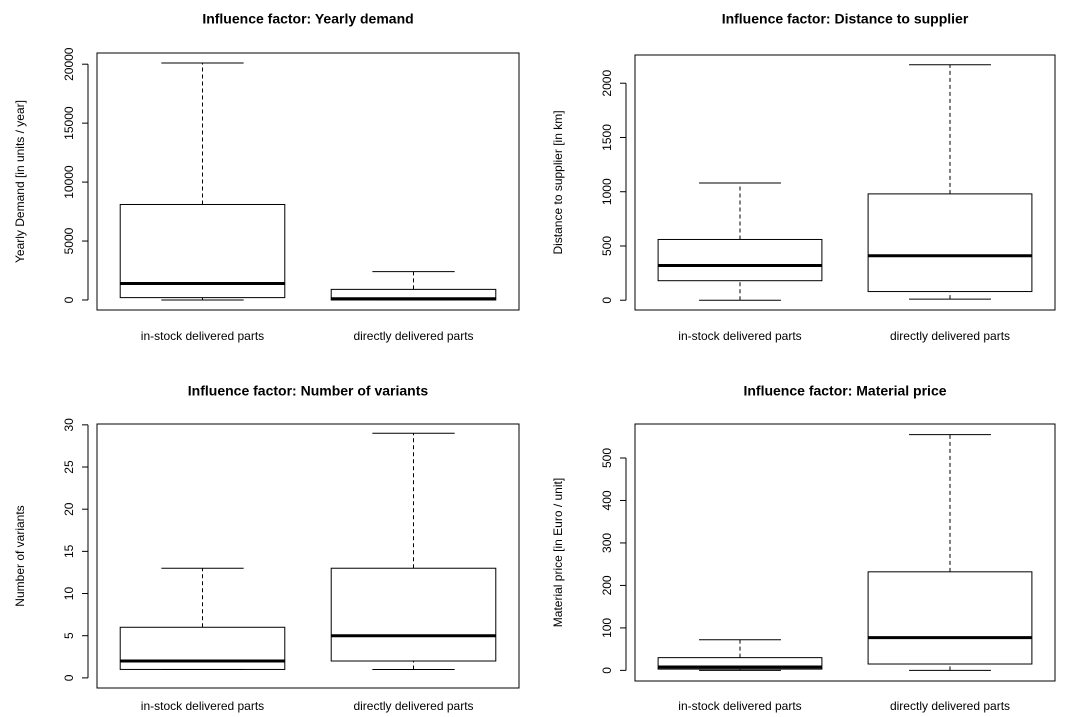 Image resolution: width=1076 pixels, height=717 pixels. I want to click on y-tick-label: 1000, so click(607, 191).